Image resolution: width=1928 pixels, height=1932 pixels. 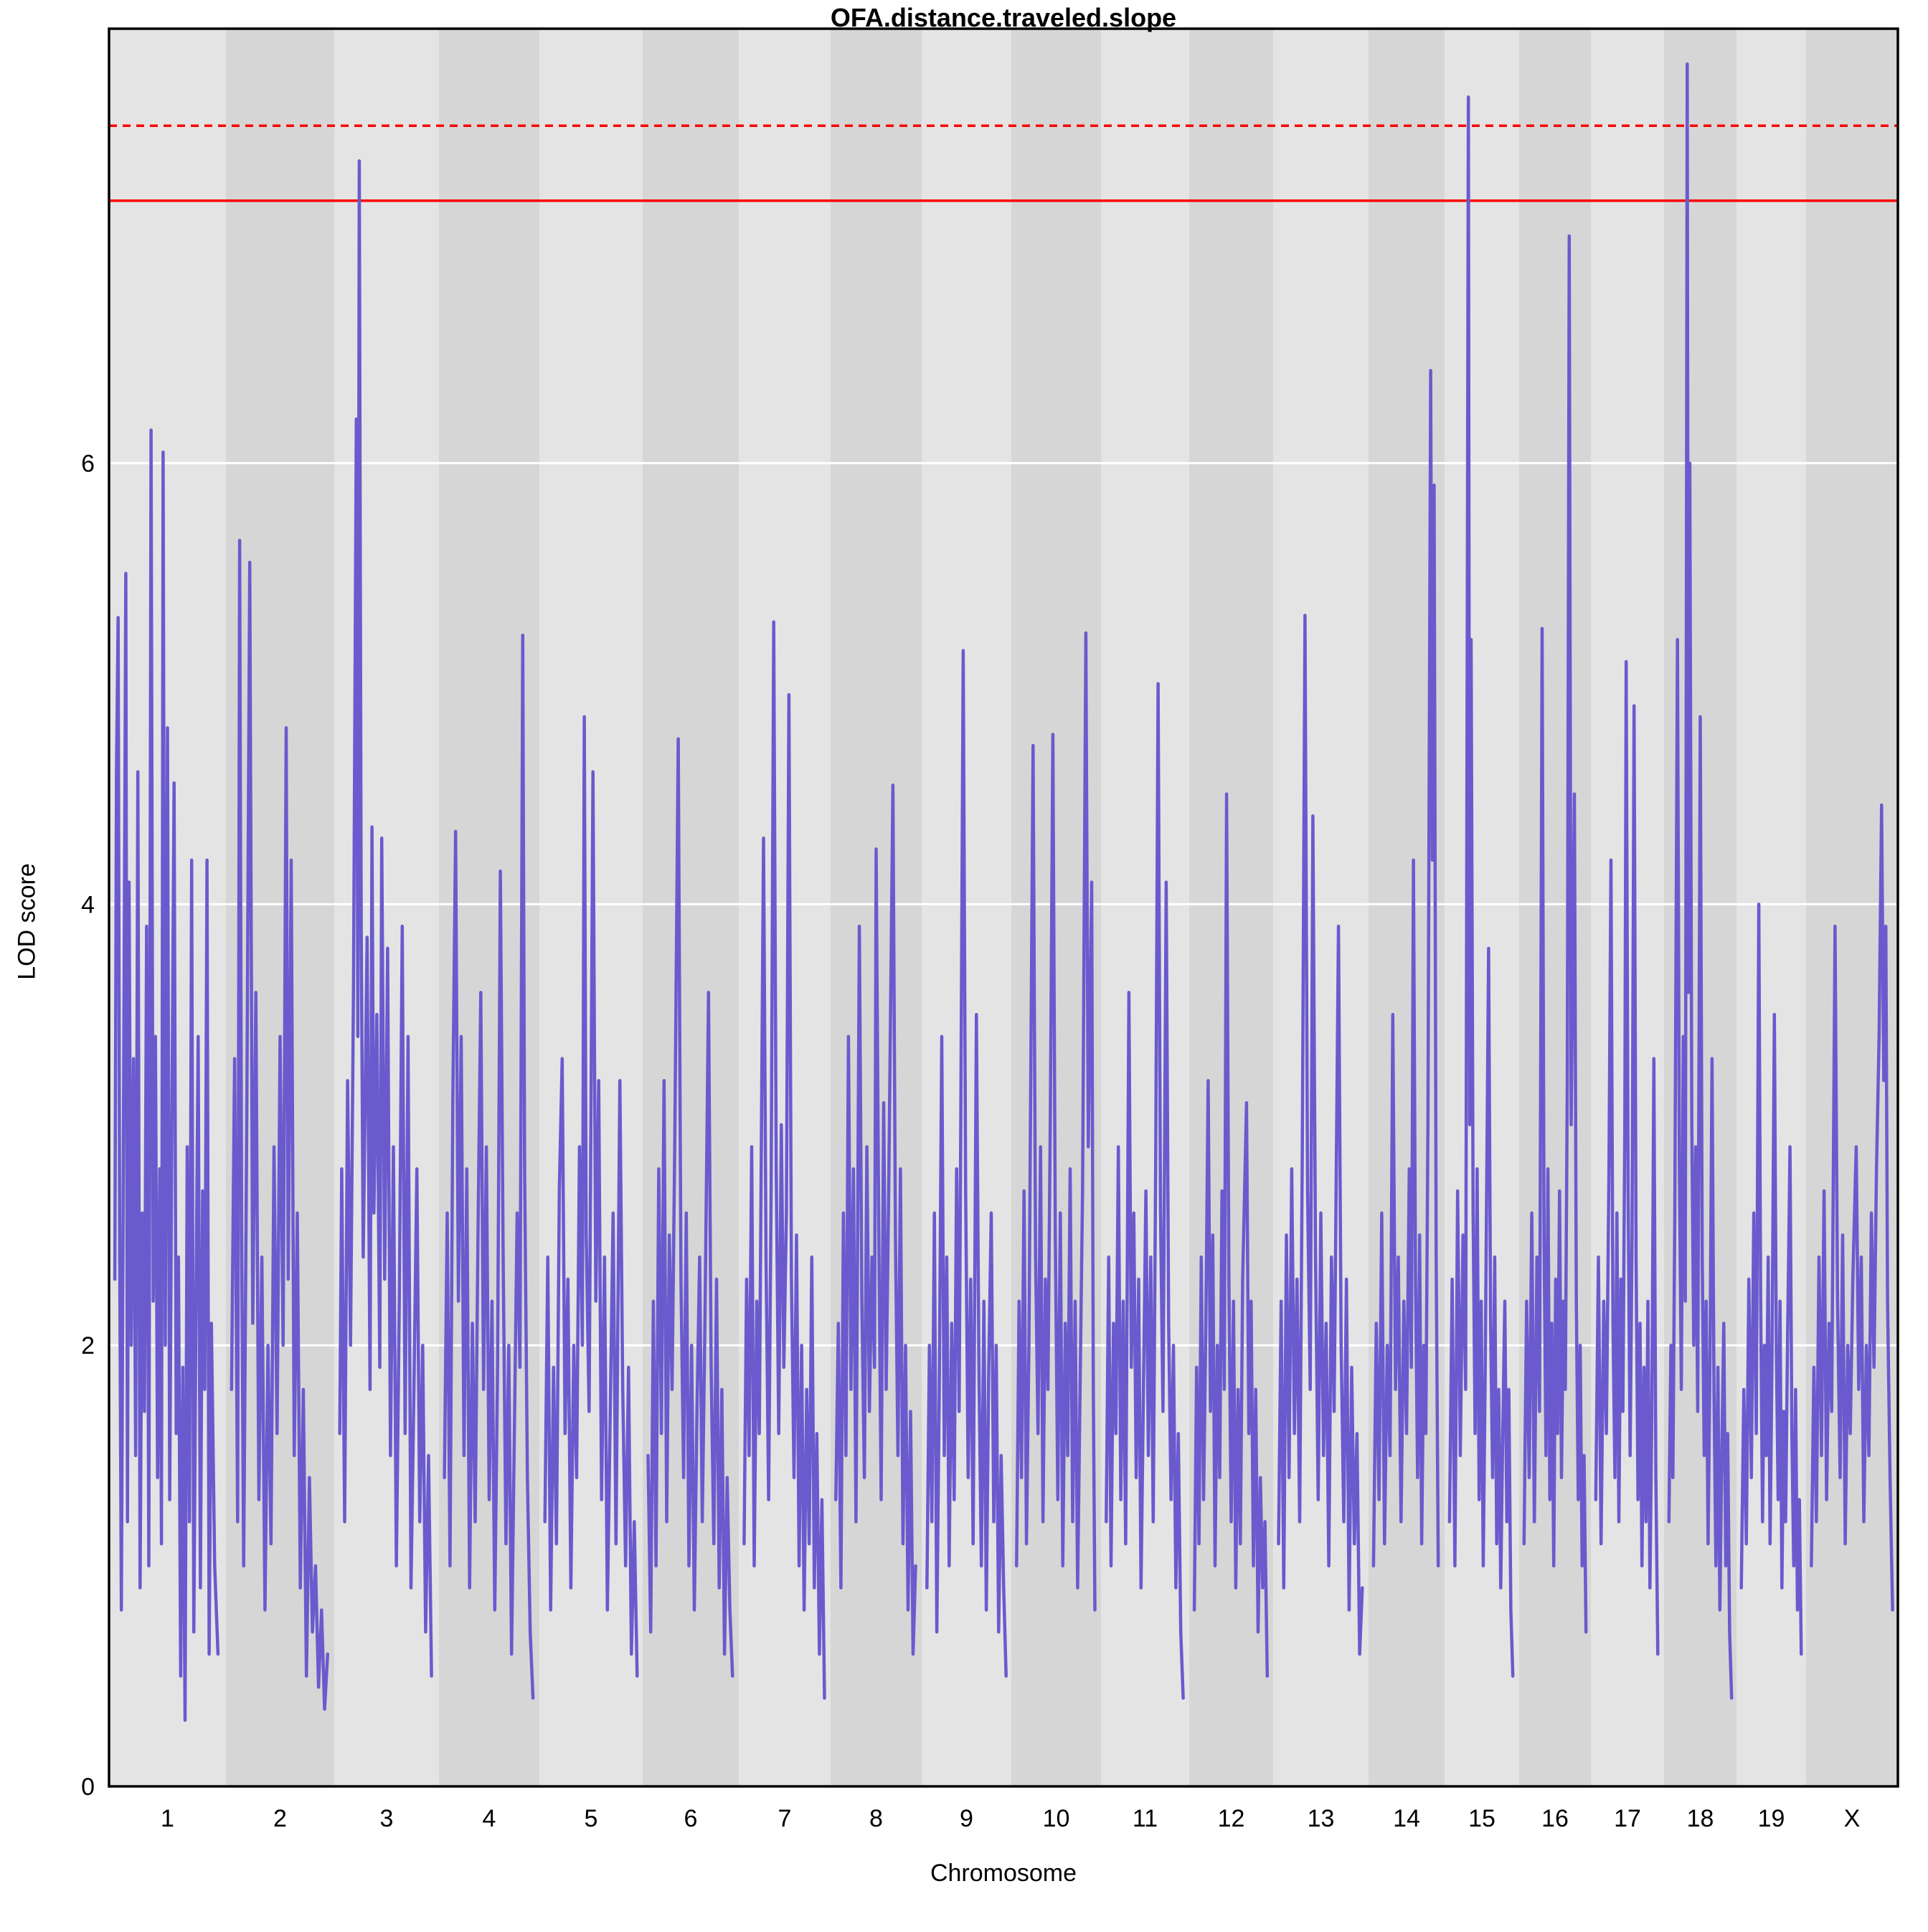 What do you see at coordinates (88, 1787) in the screenshot?
I see `y-tick-label-0: 0` at bounding box center [88, 1787].